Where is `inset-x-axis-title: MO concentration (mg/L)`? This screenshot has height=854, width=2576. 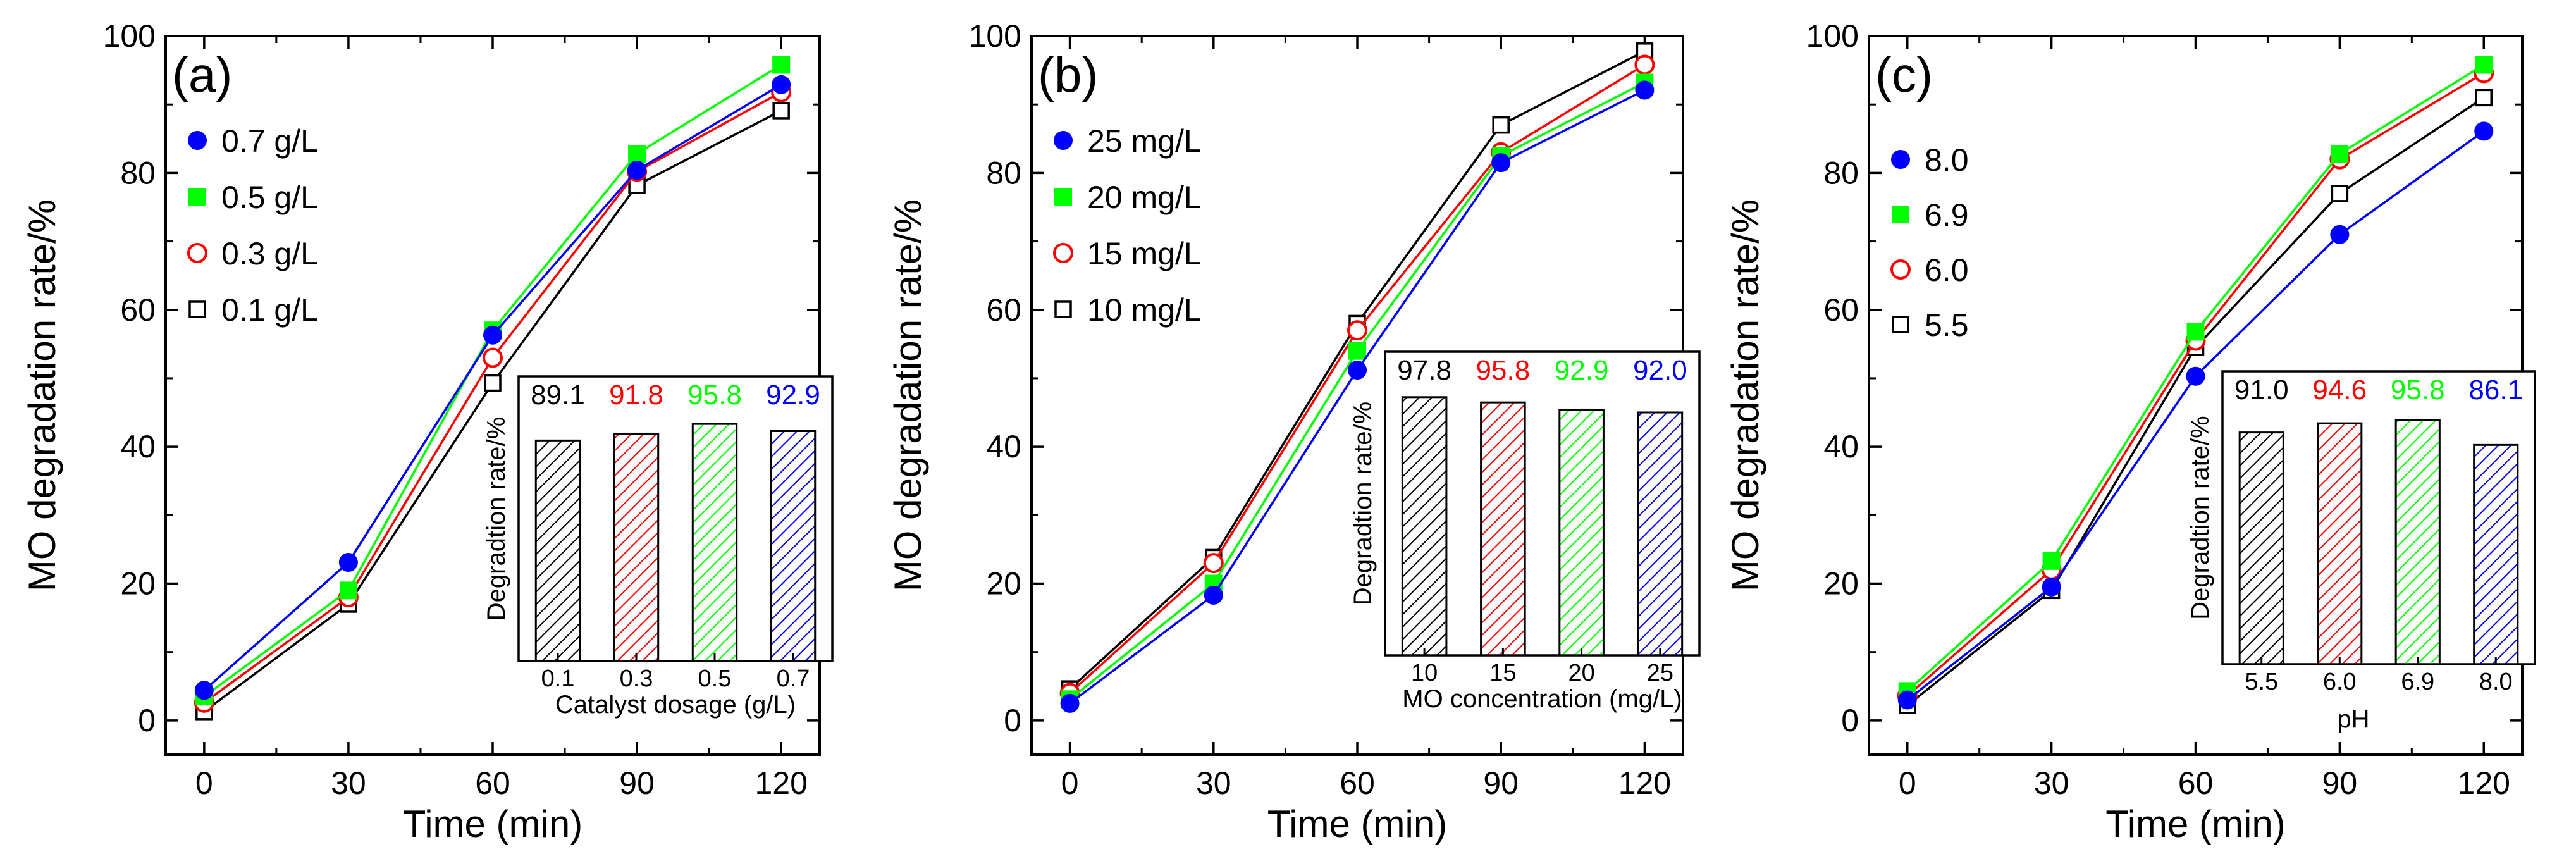 inset-x-axis-title: MO concentration (mg/L) is located at coordinates (1542, 699).